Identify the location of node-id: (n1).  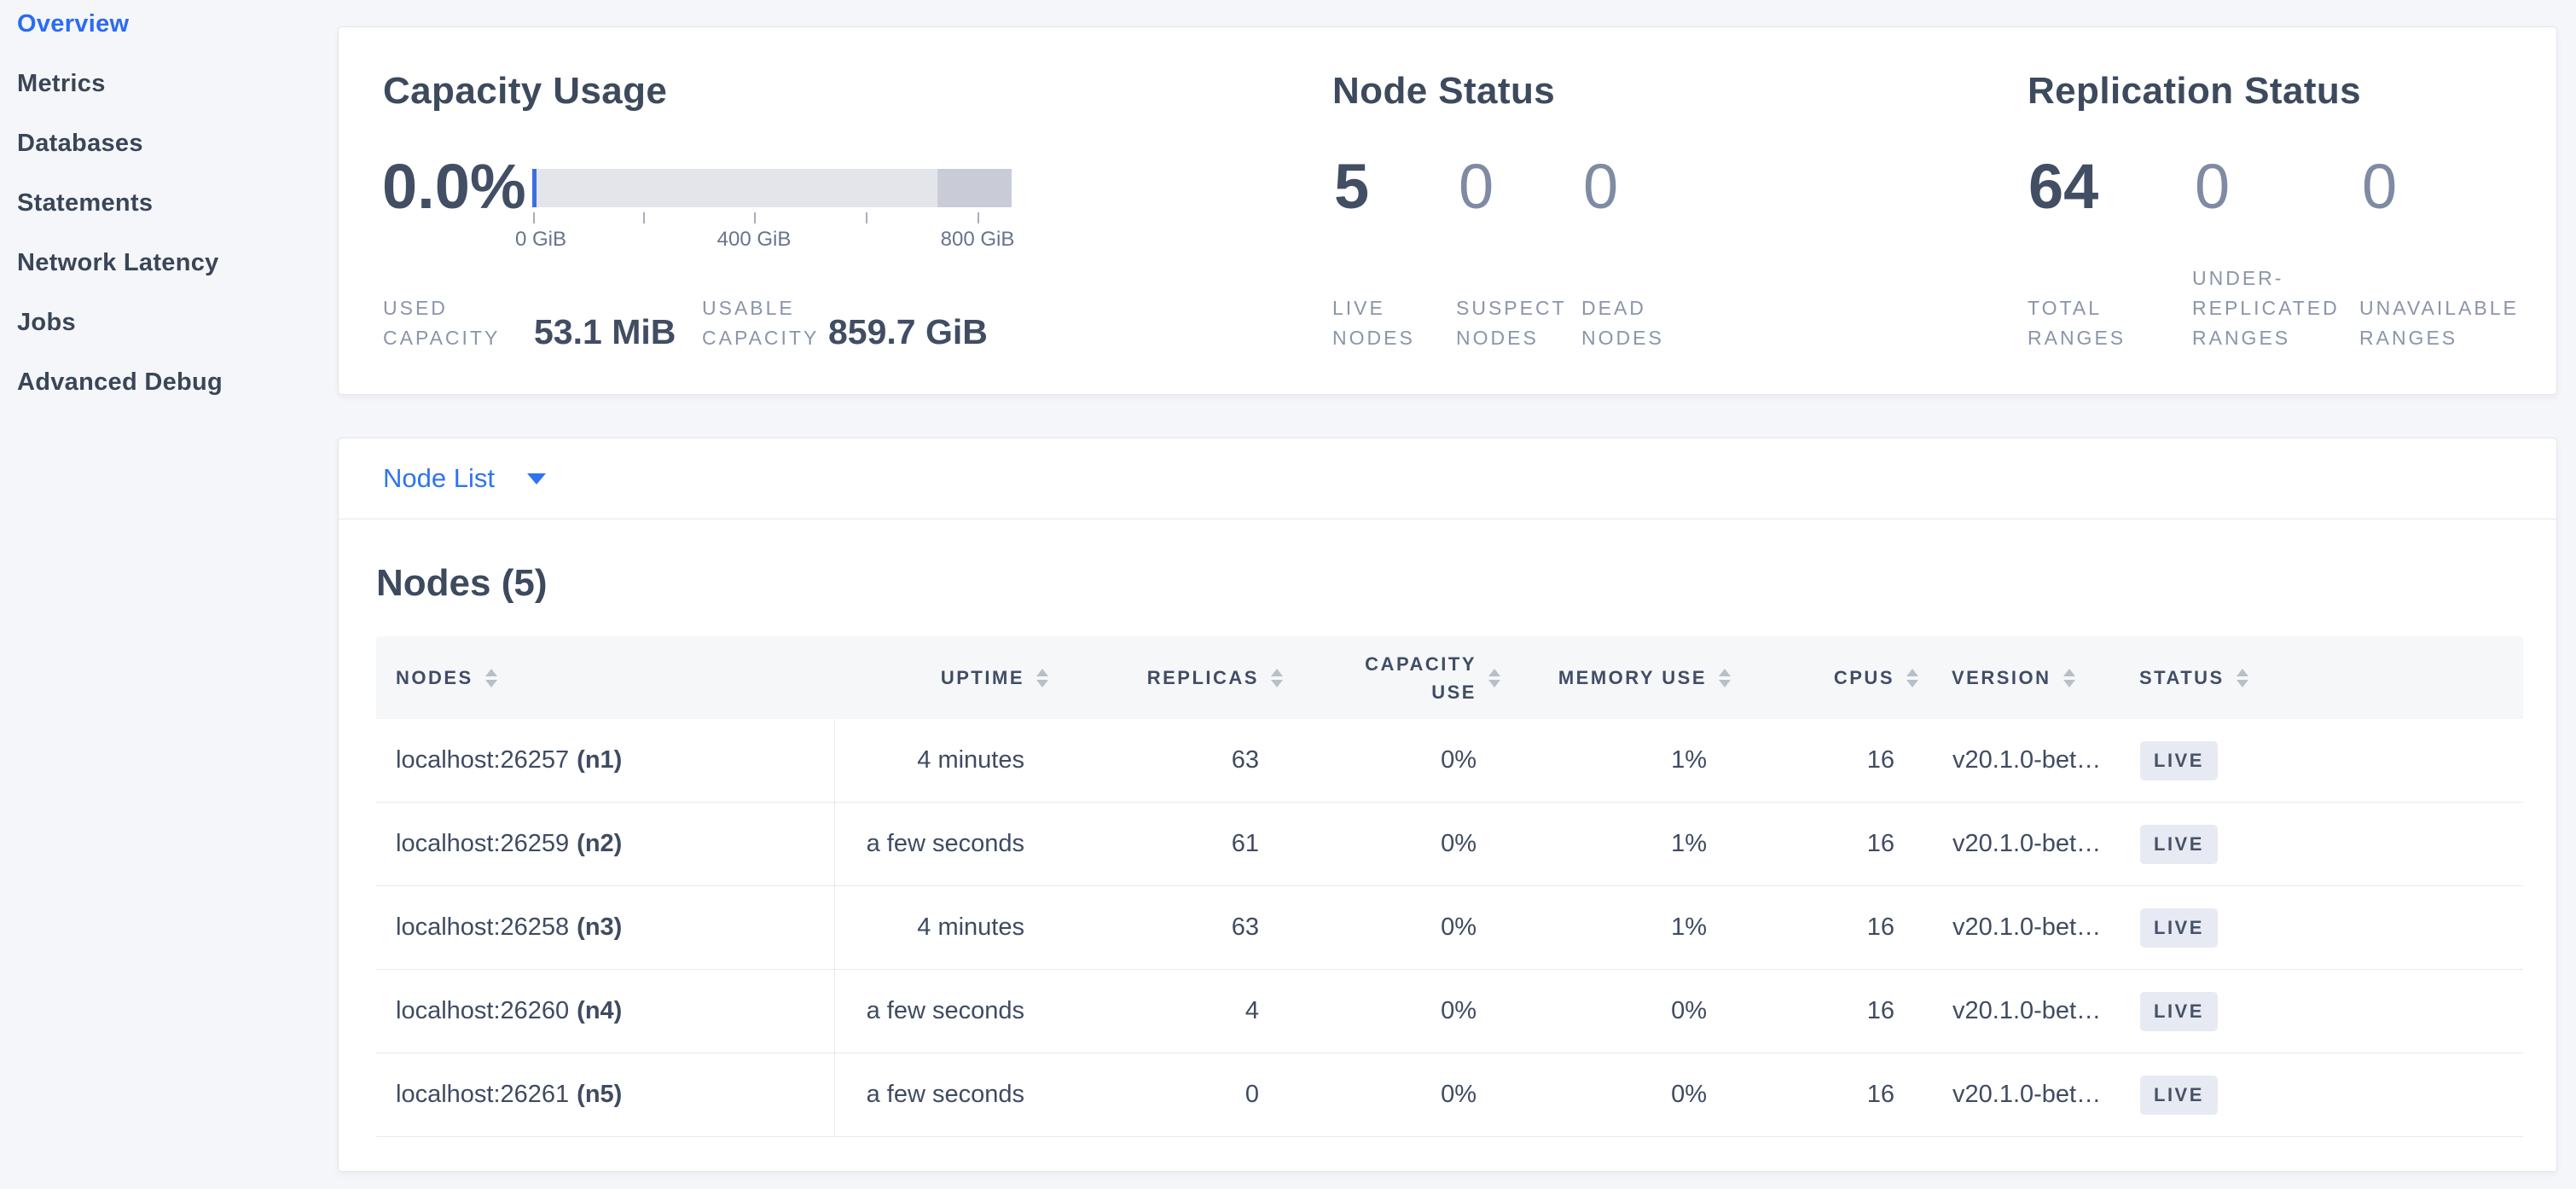
(600, 760).